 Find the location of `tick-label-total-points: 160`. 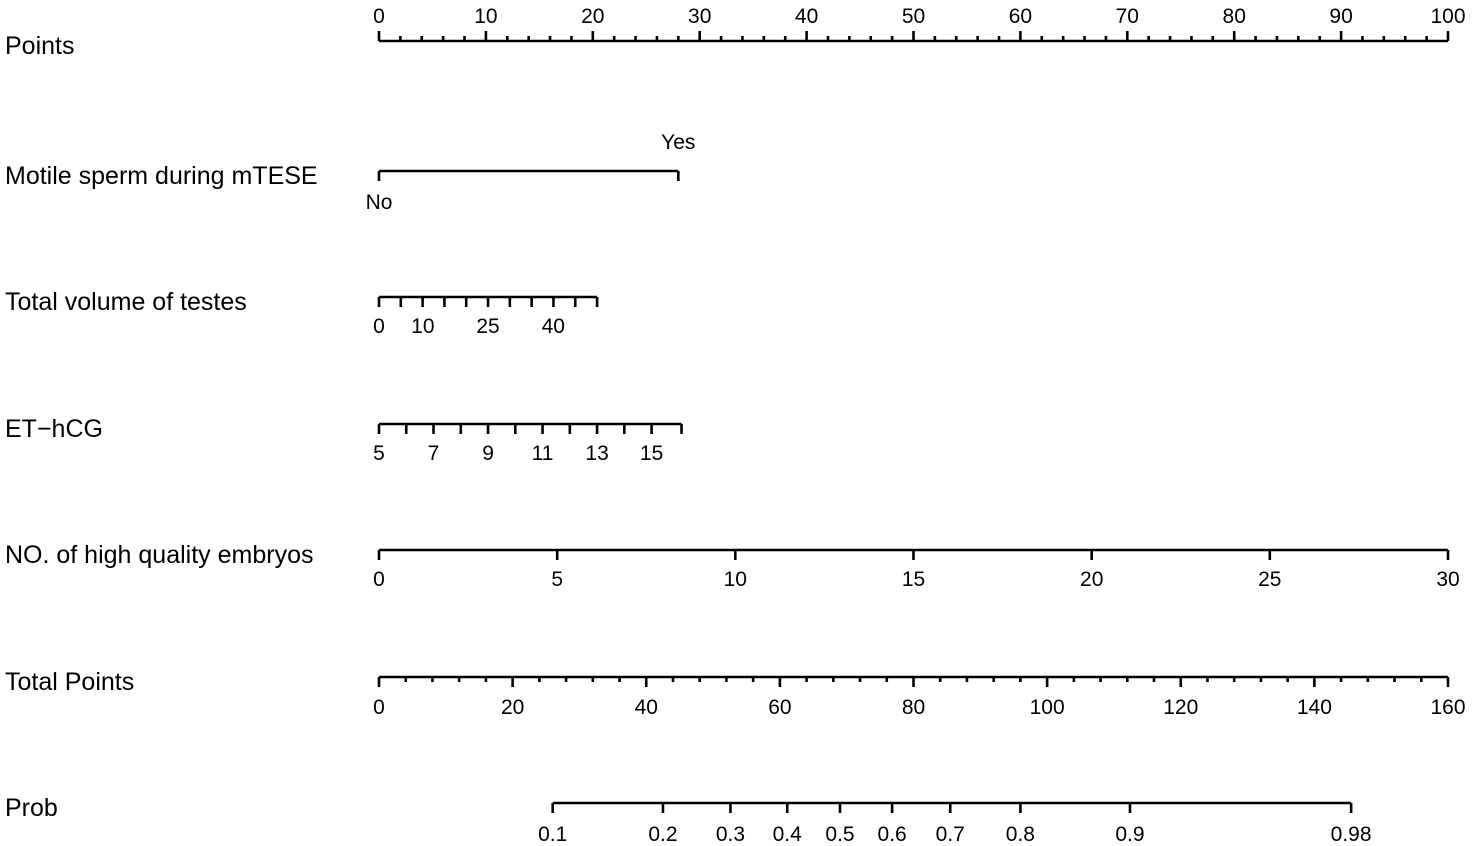

tick-label-total-points: 160 is located at coordinates (1447, 707).